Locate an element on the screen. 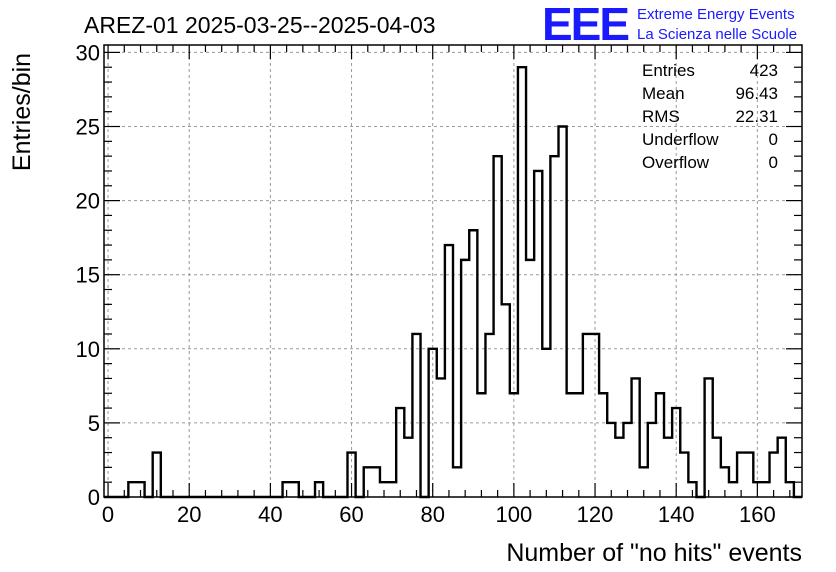 The width and height of the screenshot is (836, 572). y-tick-label: 30 is located at coordinates (88, 52).